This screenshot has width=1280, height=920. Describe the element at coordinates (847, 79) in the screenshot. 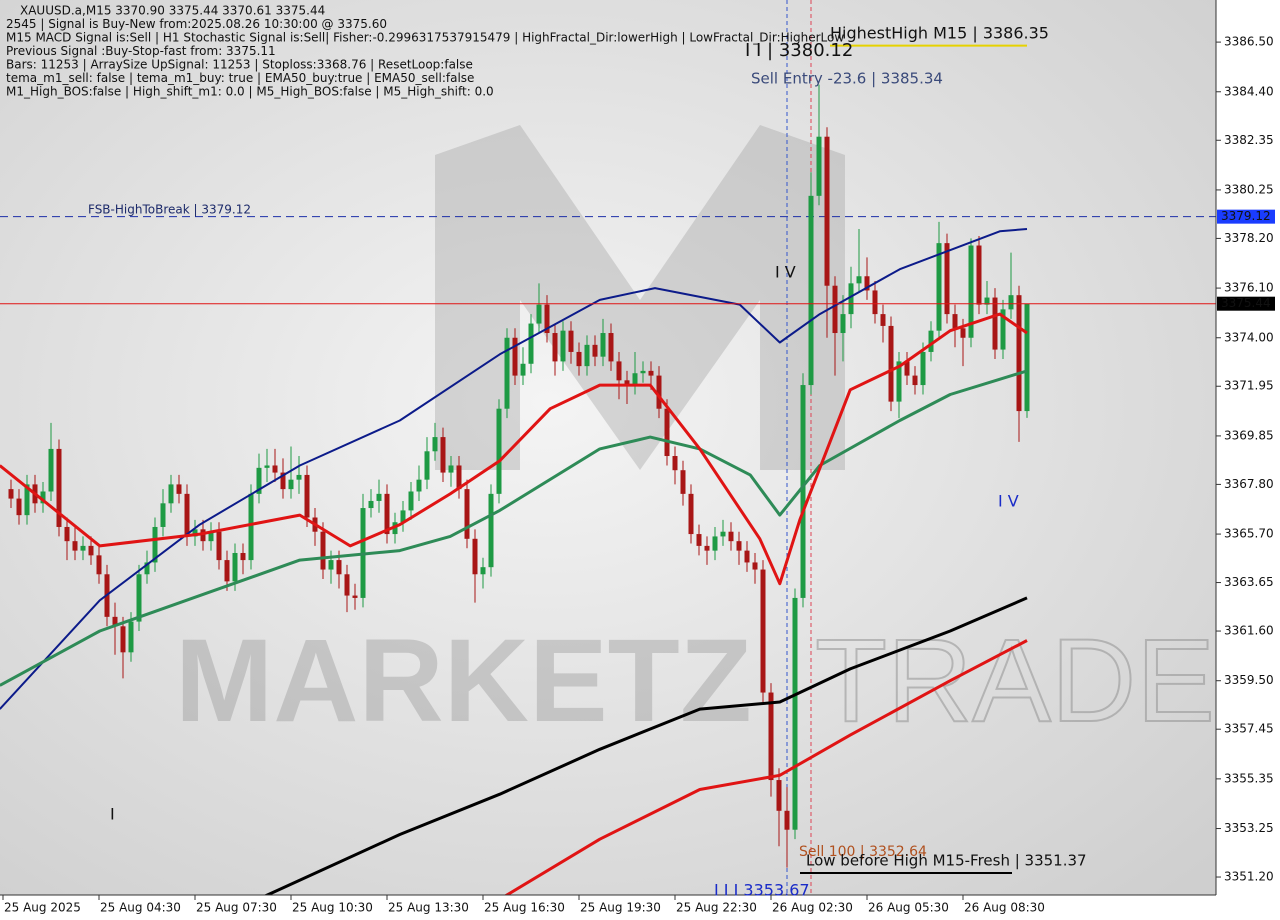

I see `annotation: Sell Entry -23.6 | 3385.34` at that location.